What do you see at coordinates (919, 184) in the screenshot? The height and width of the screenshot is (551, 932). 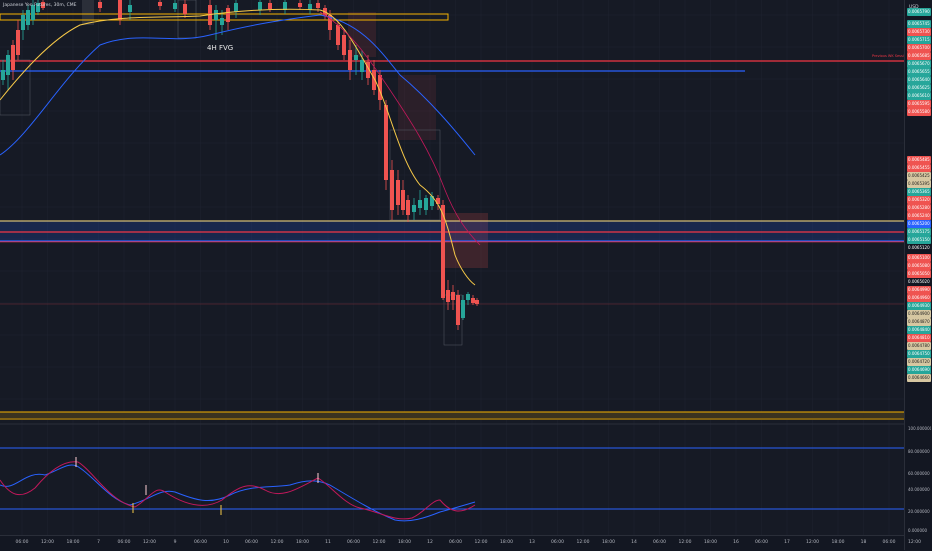 I see `price-label: 0.0065395` at bounding box center [919, 184].